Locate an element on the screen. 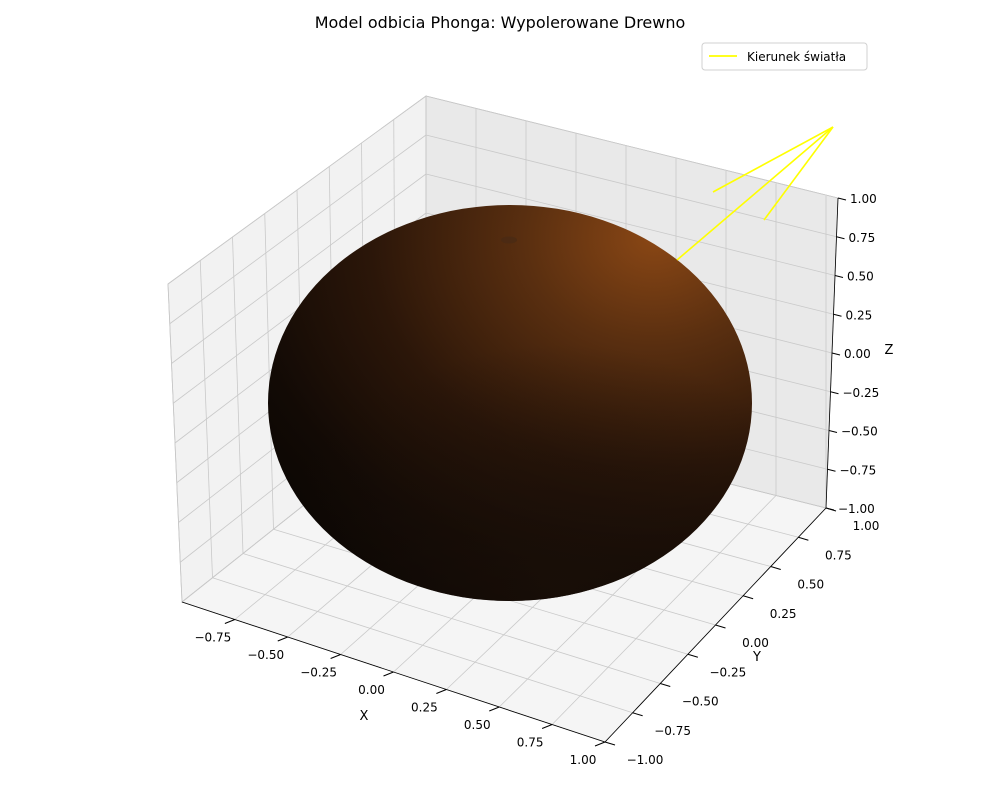  x-tick-label: −0.75 is located at coordinates (212, 638).